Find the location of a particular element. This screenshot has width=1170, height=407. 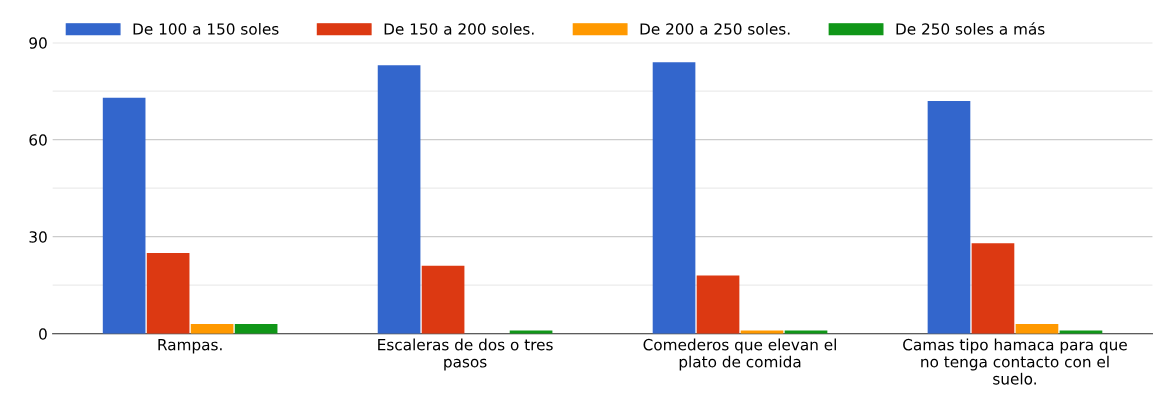

x-tick-label: Rampas. is located at coordinates (190, 346).